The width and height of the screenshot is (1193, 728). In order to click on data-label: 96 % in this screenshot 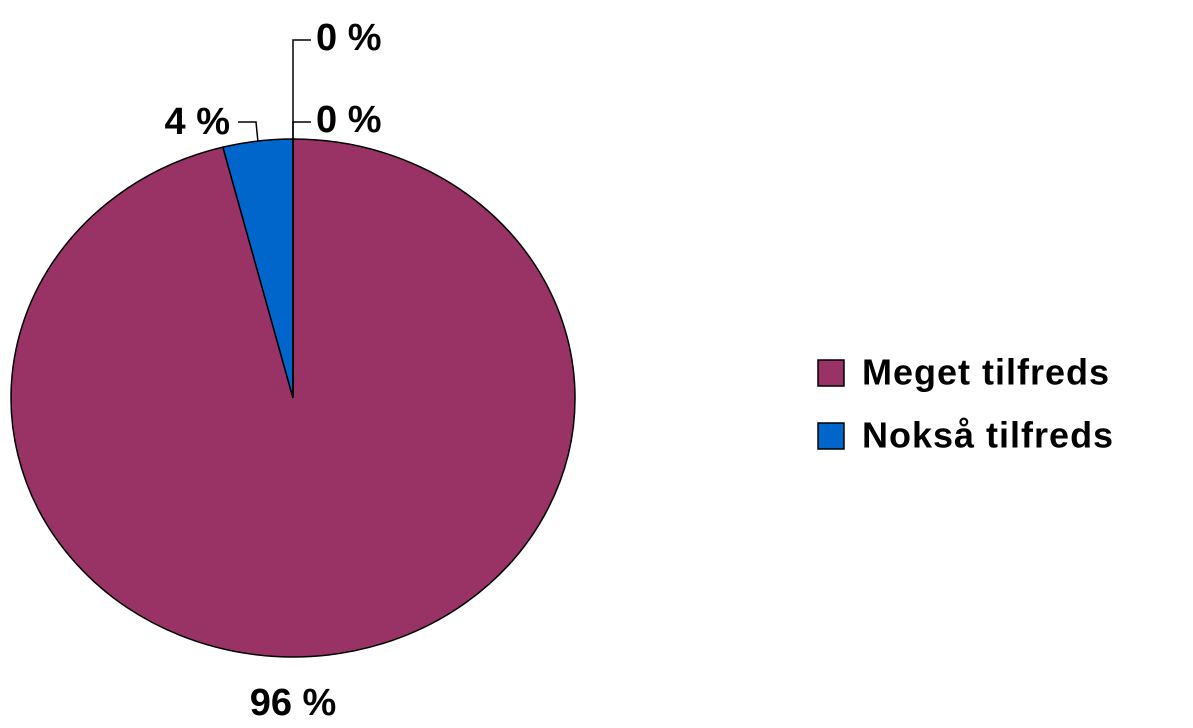, I will do `click(293, 703)`.